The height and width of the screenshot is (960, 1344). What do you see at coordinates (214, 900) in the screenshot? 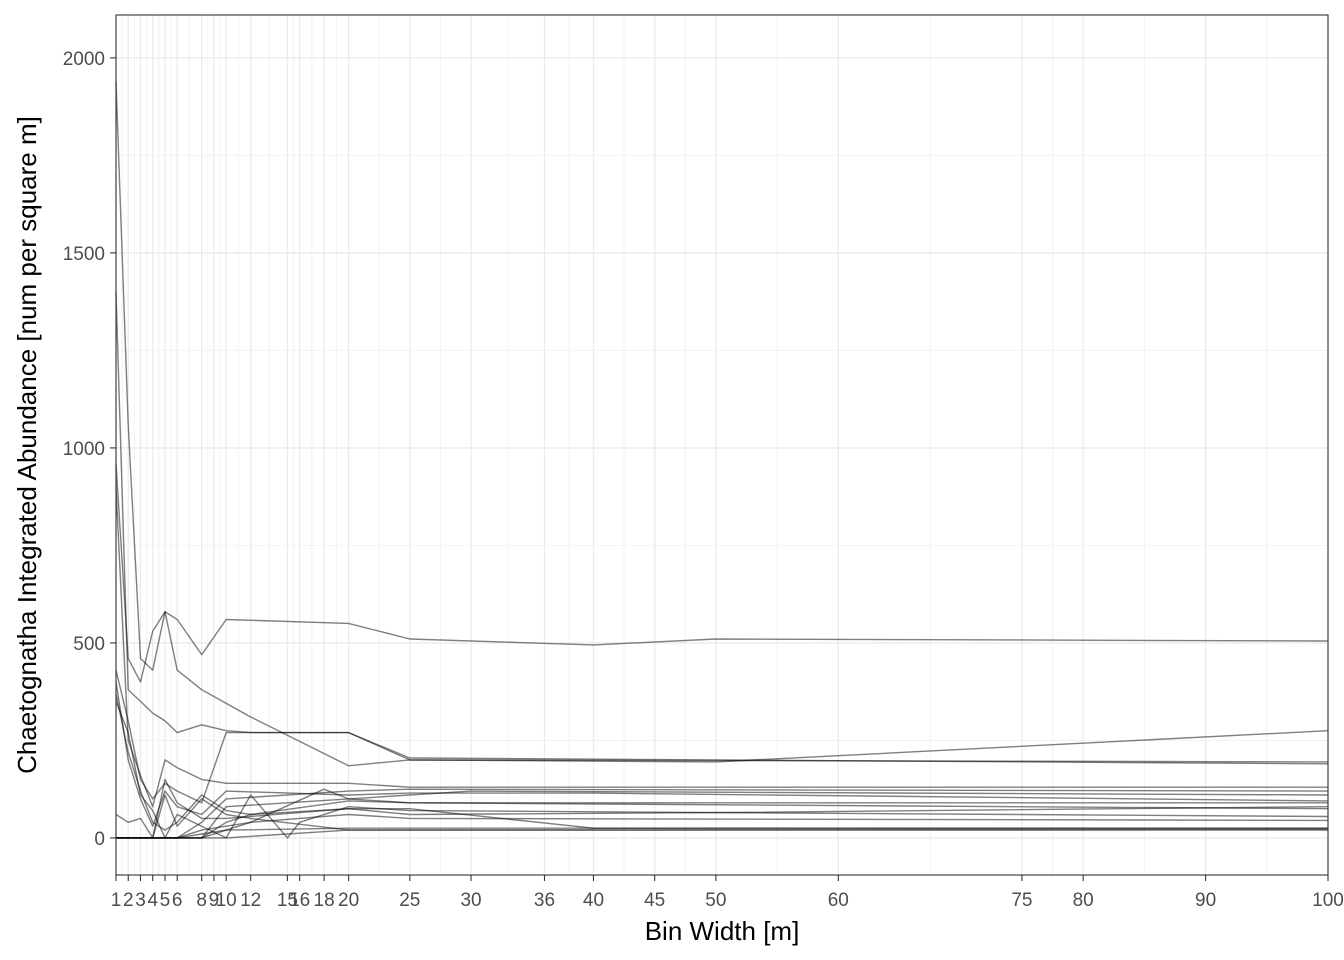
I see `x-tick-label: 9` at bounding box center [214, 900].